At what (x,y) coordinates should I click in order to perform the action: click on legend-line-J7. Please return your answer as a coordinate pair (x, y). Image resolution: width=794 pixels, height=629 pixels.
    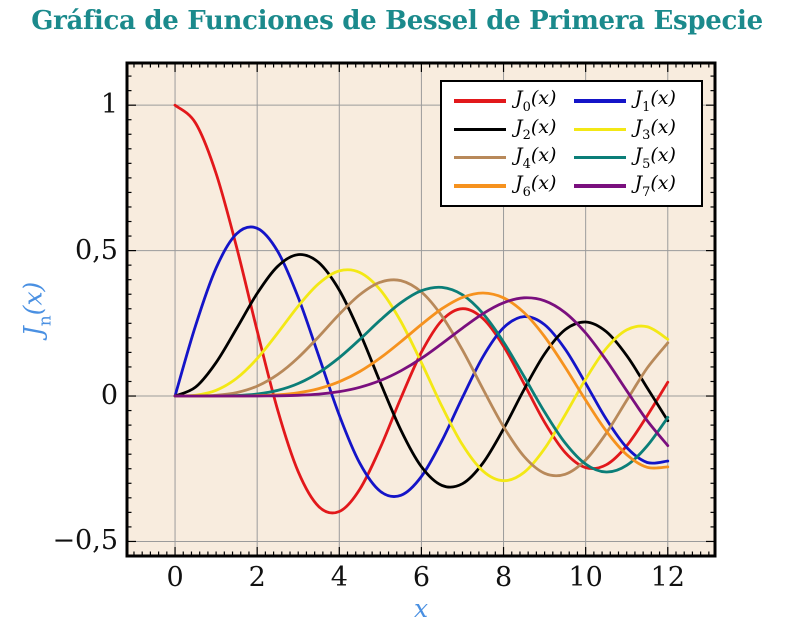
    Looking at the image, I should click on (599, 186).